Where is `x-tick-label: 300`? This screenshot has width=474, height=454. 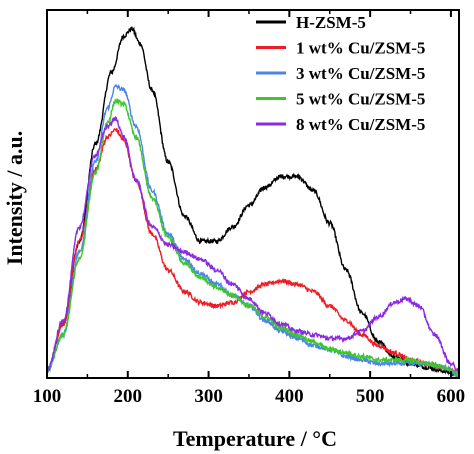
x-tick-label: 300 is located at coordinates (208, 396).